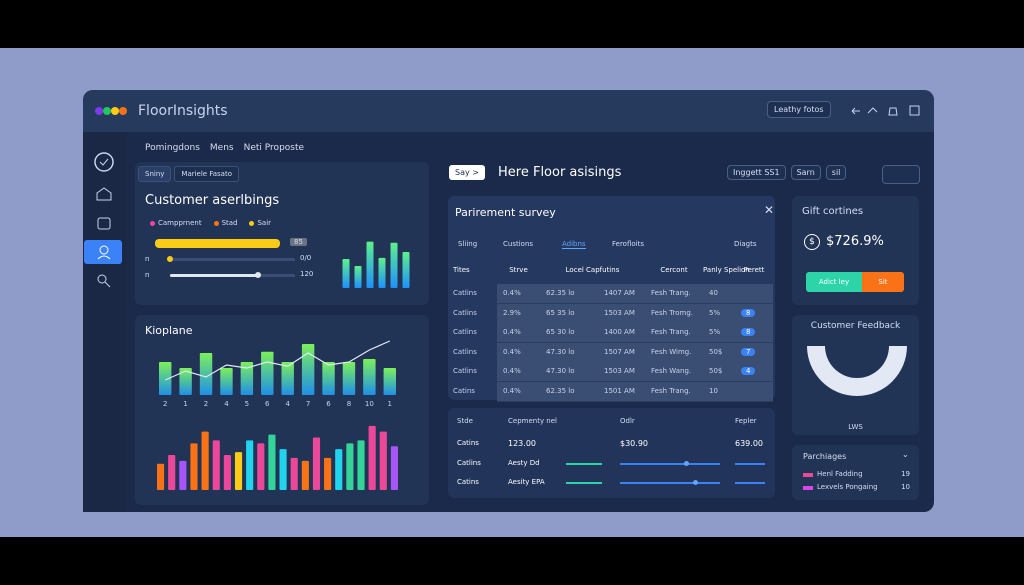  I want to click on x-tick-label: 6, so click(267, 404).